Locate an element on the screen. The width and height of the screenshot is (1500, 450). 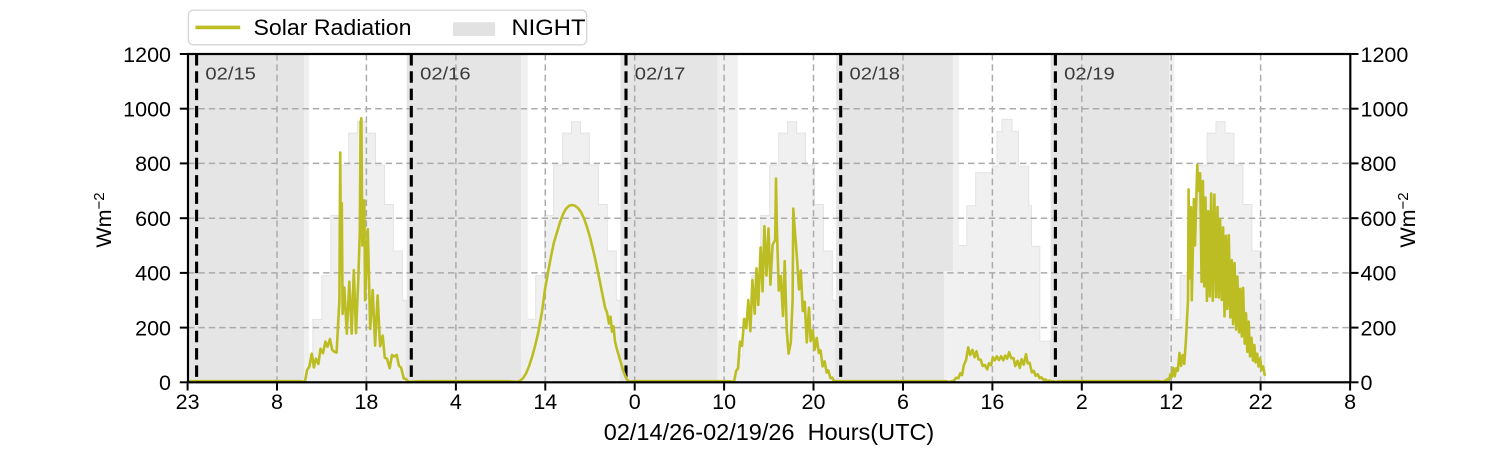
svg-text: 6 is located at coordinates (903, 402).